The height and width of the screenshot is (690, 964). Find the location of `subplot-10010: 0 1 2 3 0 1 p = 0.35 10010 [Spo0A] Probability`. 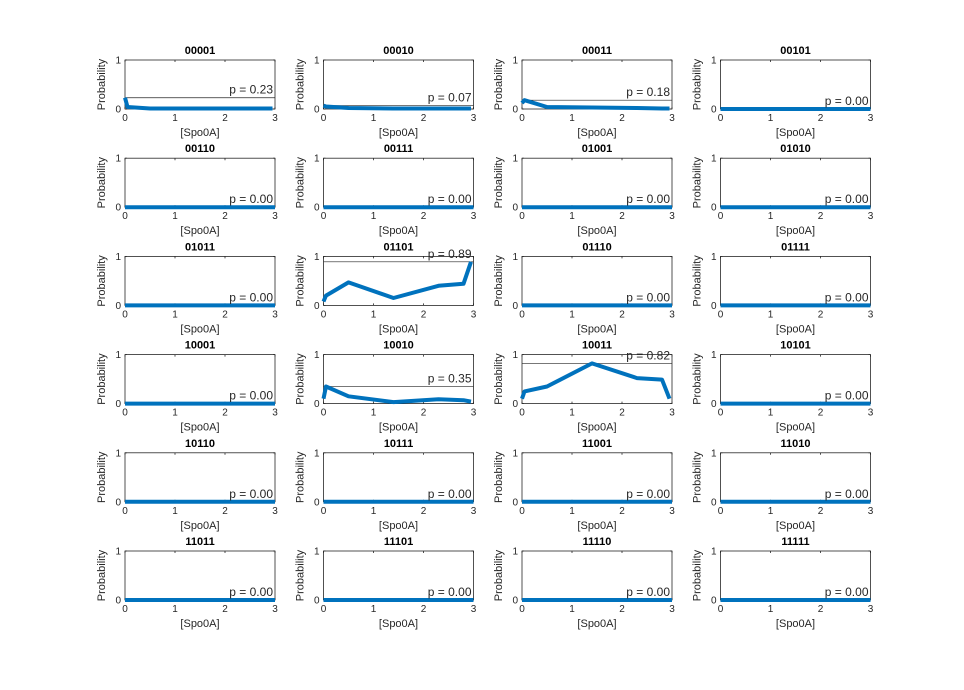

subplot-10010: 0 1 2 3 0 1 p = 0.35 10010 [Spo0A] Probability is located at coordinates (386, 387).